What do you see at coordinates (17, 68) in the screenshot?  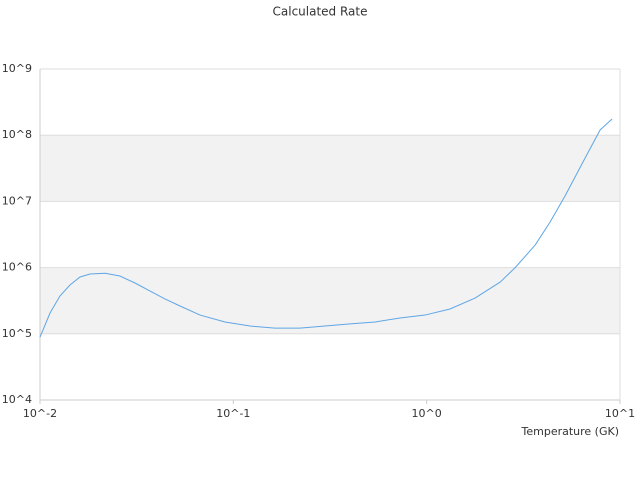 I see `y-tick-label: 10^9` at bounding box center [17, 68].